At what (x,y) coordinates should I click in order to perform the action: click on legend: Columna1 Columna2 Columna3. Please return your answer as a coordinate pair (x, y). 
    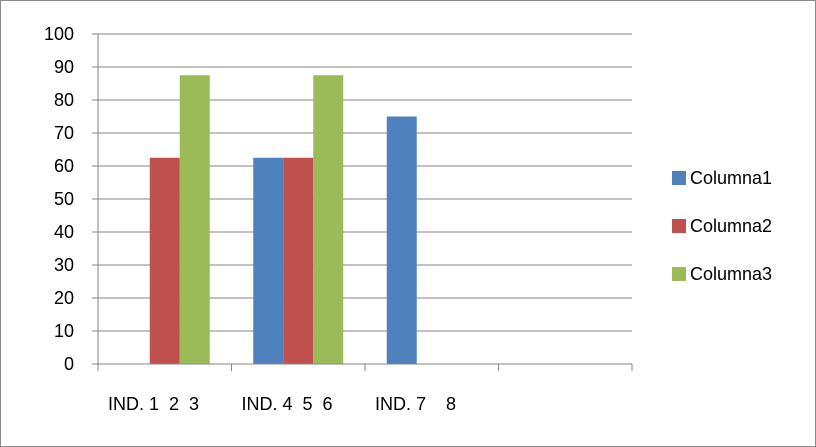
    Looking at the image, I should click on (722, 226).